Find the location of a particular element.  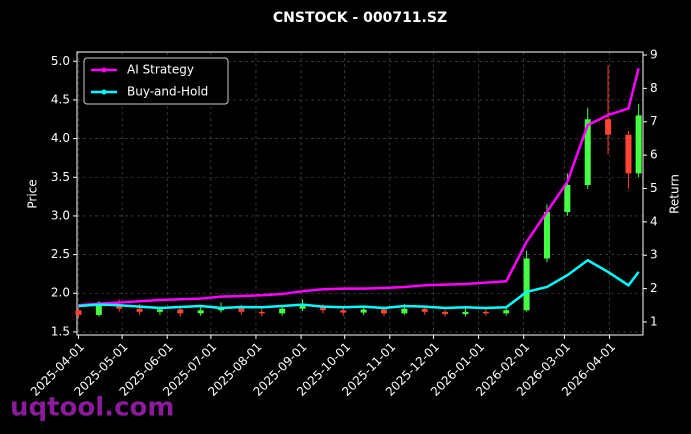

y-tick-label: 1.5 is located at coordinates (60, 331).